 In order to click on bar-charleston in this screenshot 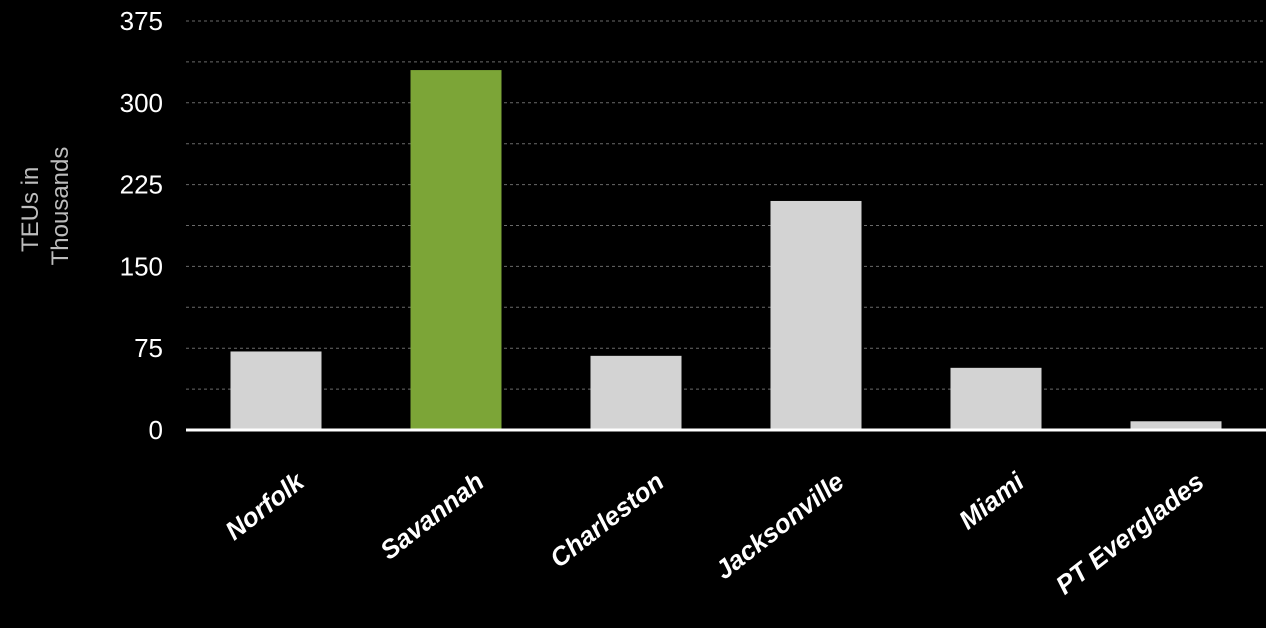, I will do `click(636, 392)`.